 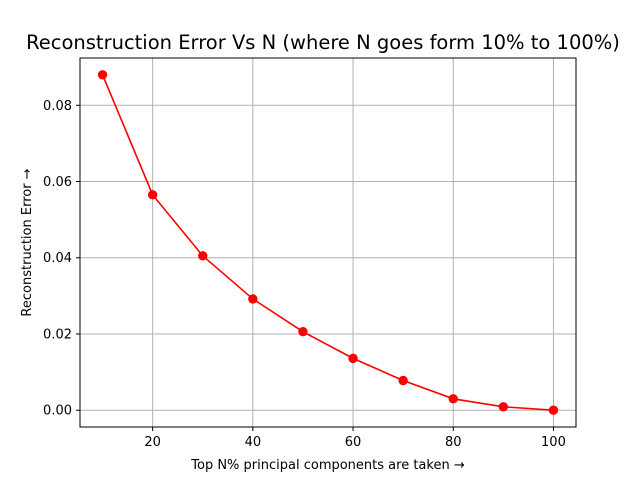 I want to click on x-tick-label: 20, so click(x=152, y=442).